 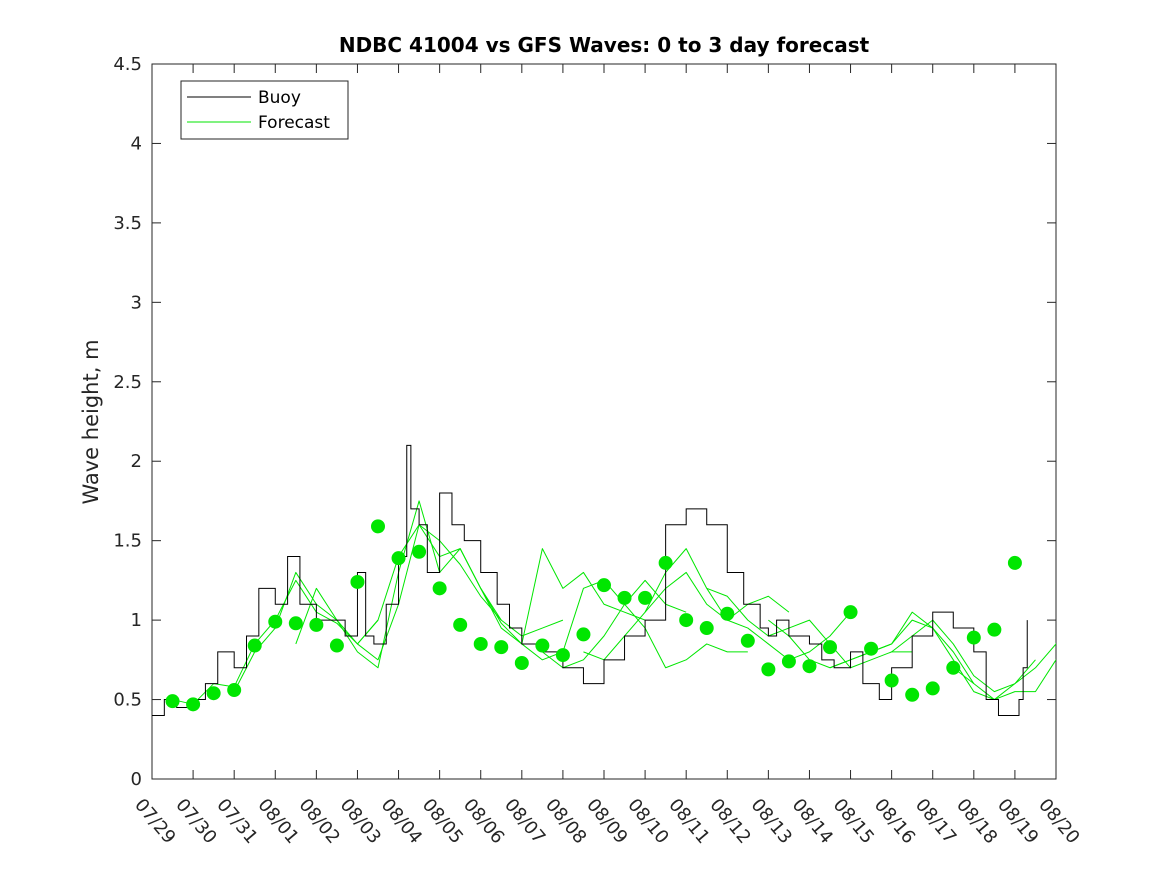 I want to click on y-tick-label: 1, so click(x=136, y=620).